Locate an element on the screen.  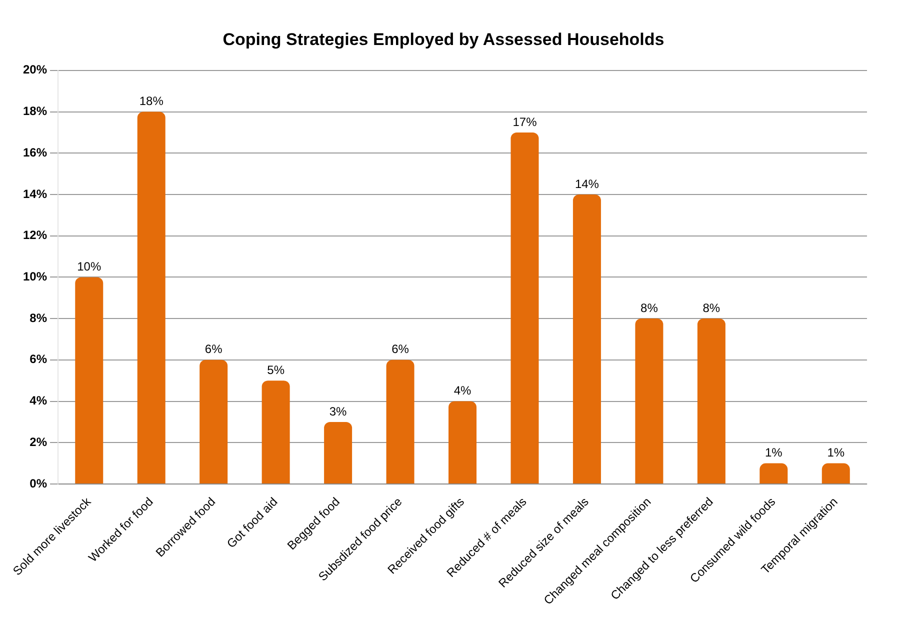
data-label: 4% is located at coordinates (463, 391).